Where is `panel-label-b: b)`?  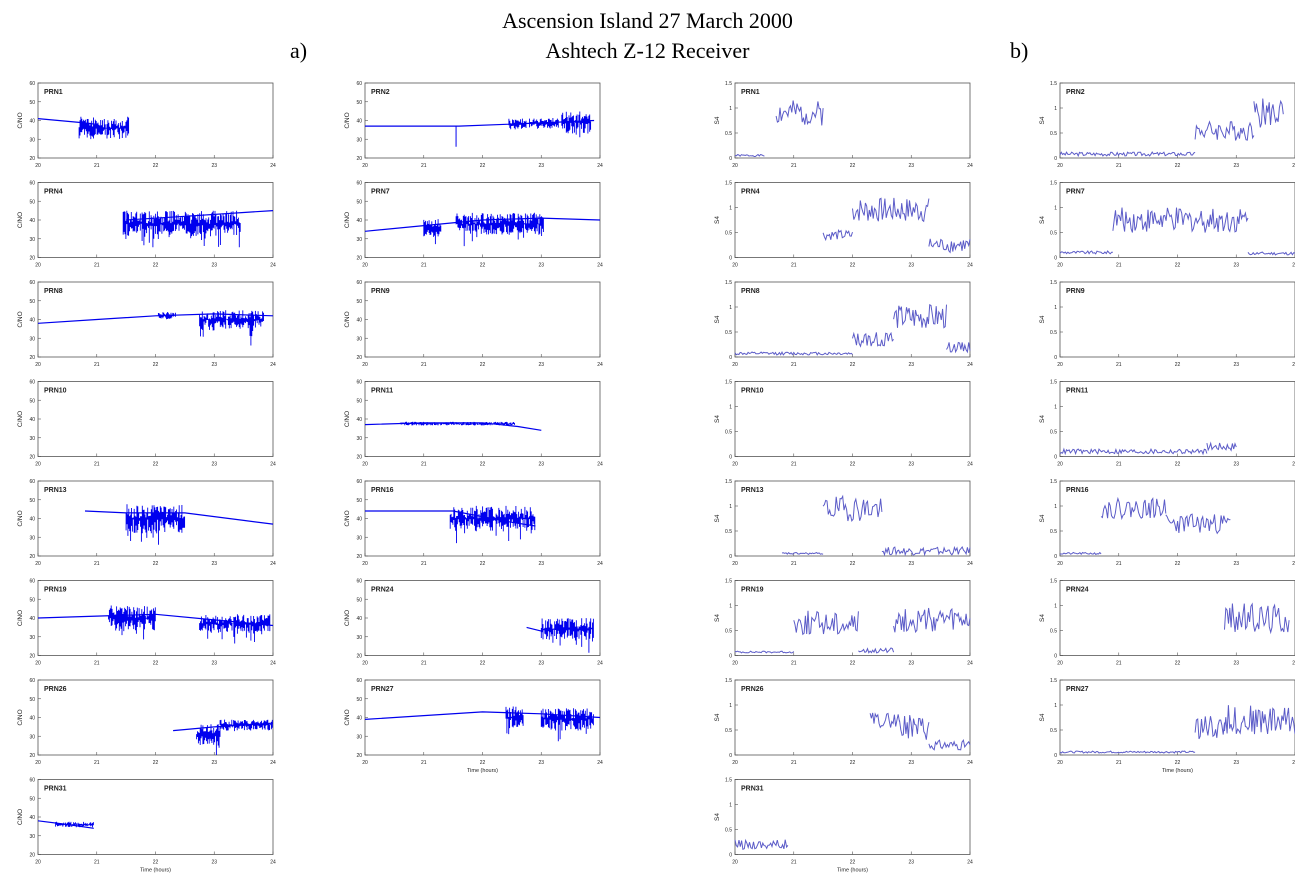
panel-label-b: b) is located at coordinates (1019, 50).